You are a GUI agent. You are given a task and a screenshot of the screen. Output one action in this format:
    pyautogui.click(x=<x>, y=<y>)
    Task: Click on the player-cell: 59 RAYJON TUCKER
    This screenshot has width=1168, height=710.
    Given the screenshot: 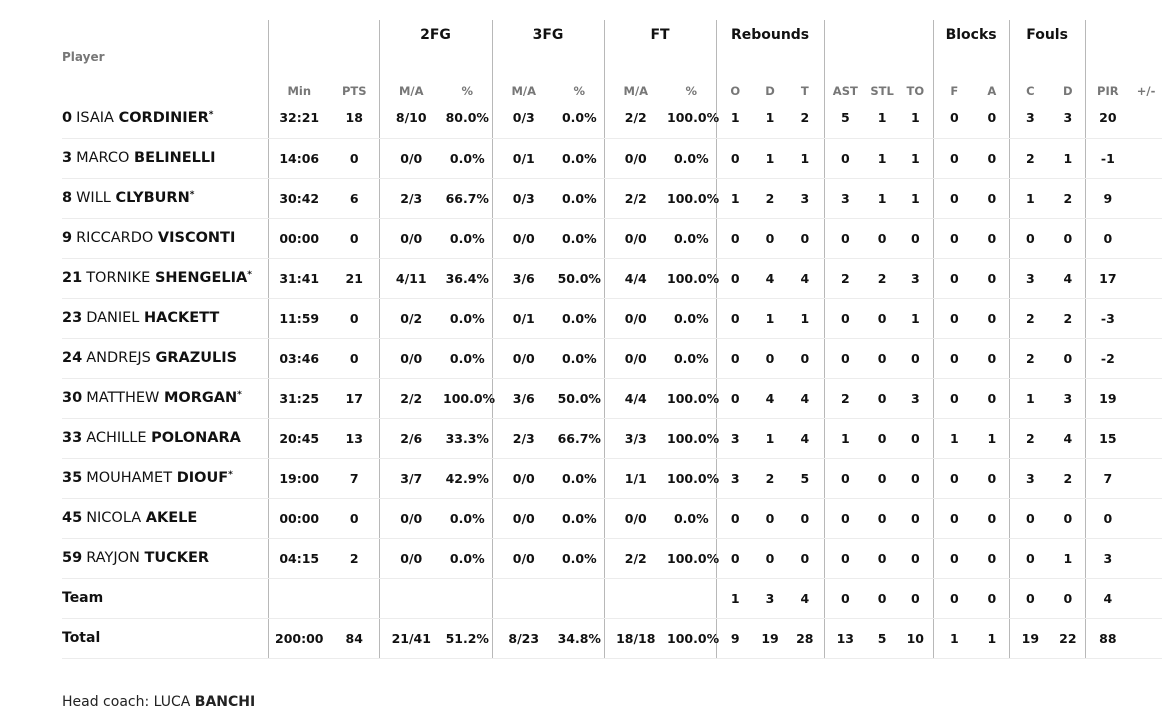 What is the action you would take?
    pyautogui.click(x=165, y=558)
    